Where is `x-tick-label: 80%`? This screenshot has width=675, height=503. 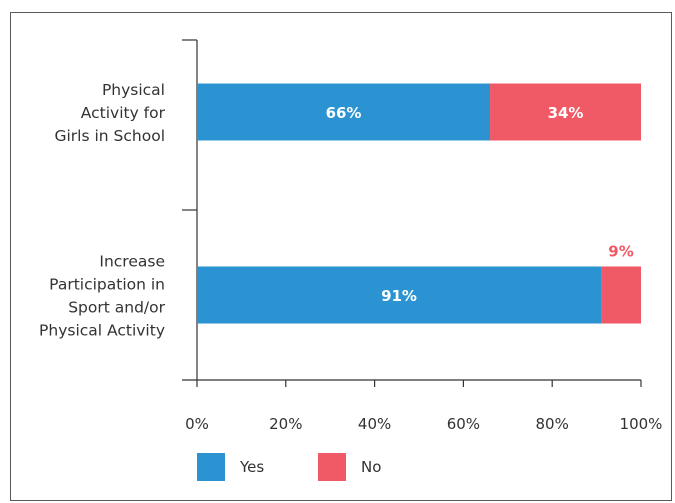
x-tick-label: 80% is located at coordinates (552, 424).